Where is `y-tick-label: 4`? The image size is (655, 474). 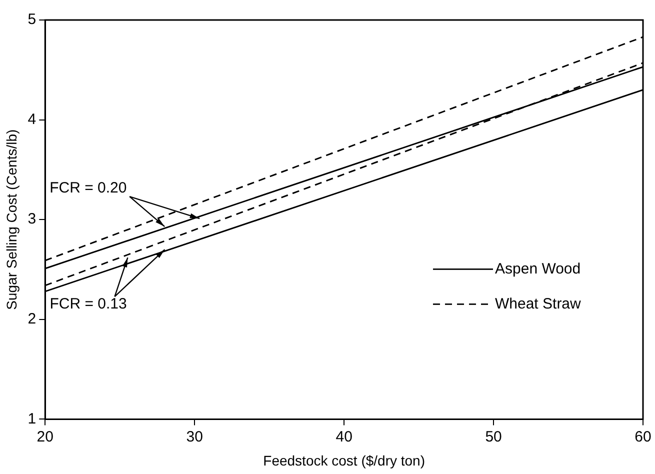 y-tick-label: 4 is located at coordinates (32, 119).